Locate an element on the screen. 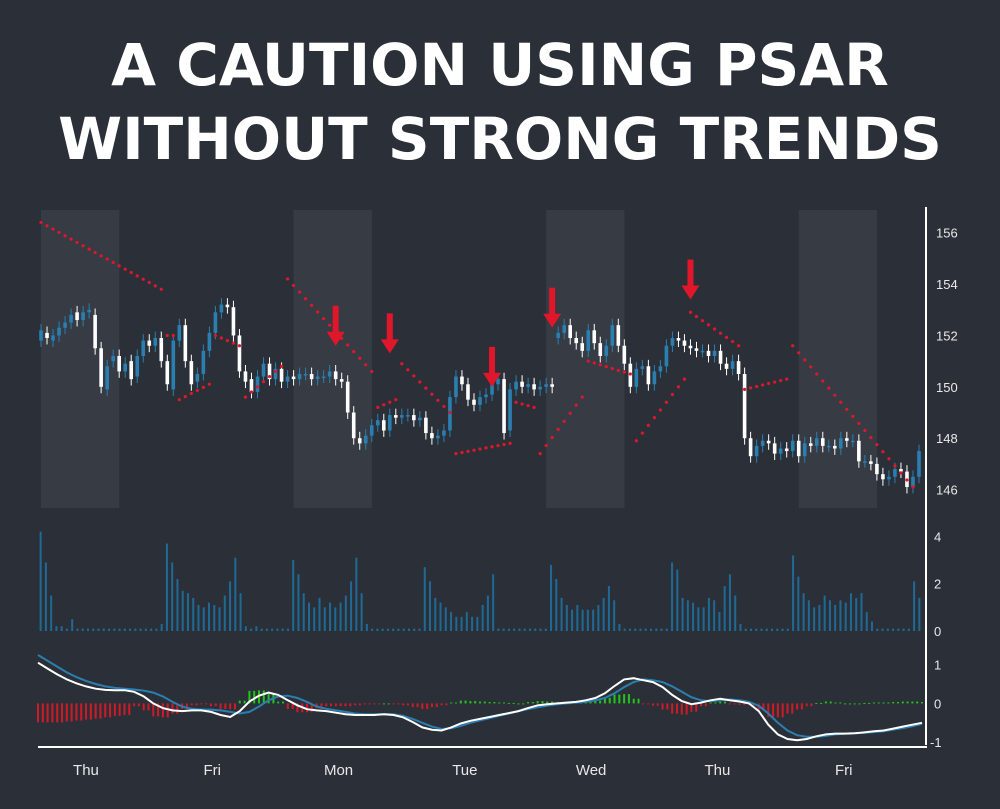 The width and height of the screenshot is (1000, 809). session-band is located at coordinates (80, 359).